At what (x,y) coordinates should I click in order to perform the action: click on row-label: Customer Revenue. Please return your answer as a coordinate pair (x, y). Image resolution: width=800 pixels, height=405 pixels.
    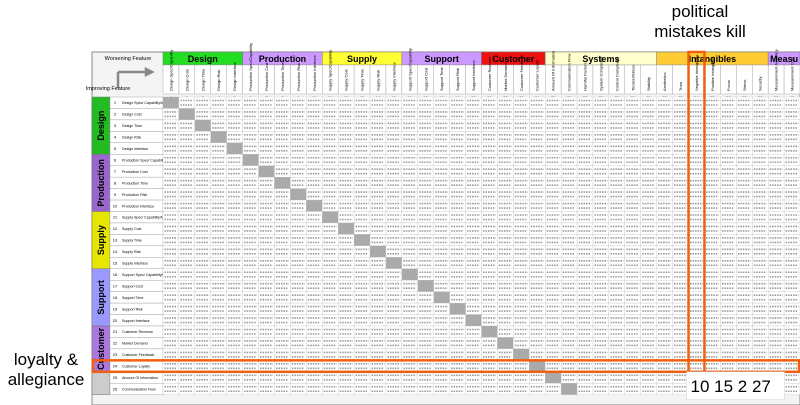
    Looking at the image, I should click on (137, 332).